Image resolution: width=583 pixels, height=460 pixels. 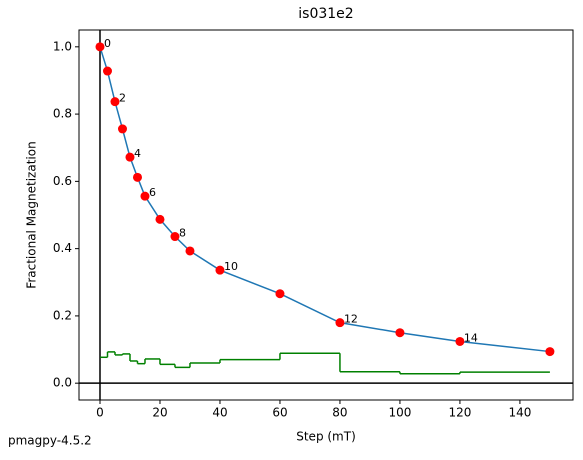 I want to click on point-label: 8, so click(x=182, y=233).